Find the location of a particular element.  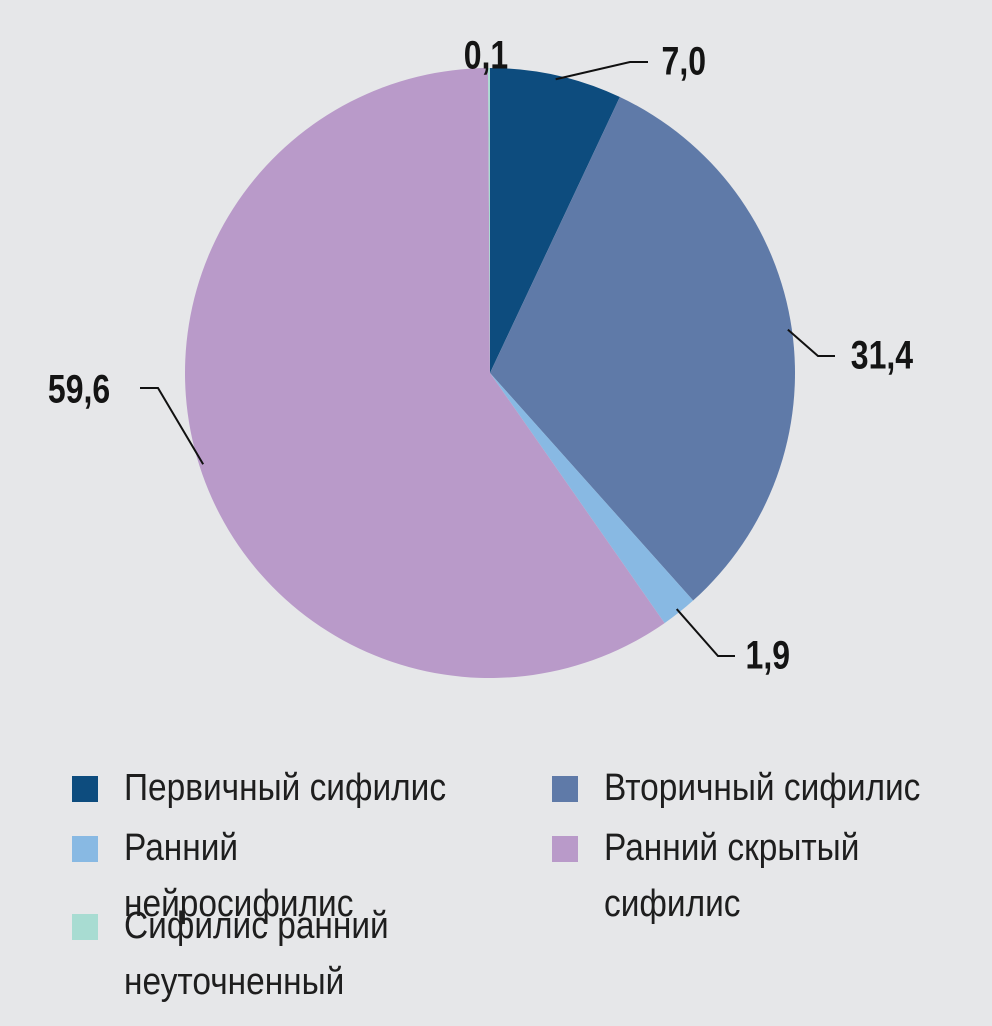

legend-label: Первичный сифилис is located at coordinates (285, 788).